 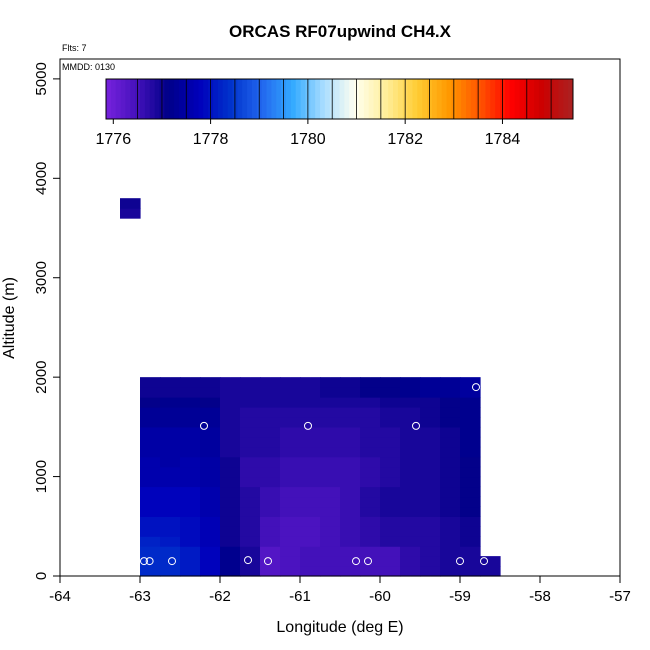 What do you see at coordinates (308, 139) in the screenshot?
I see `colorbar-tick-label: 1780` at bounding box center [308, 139].